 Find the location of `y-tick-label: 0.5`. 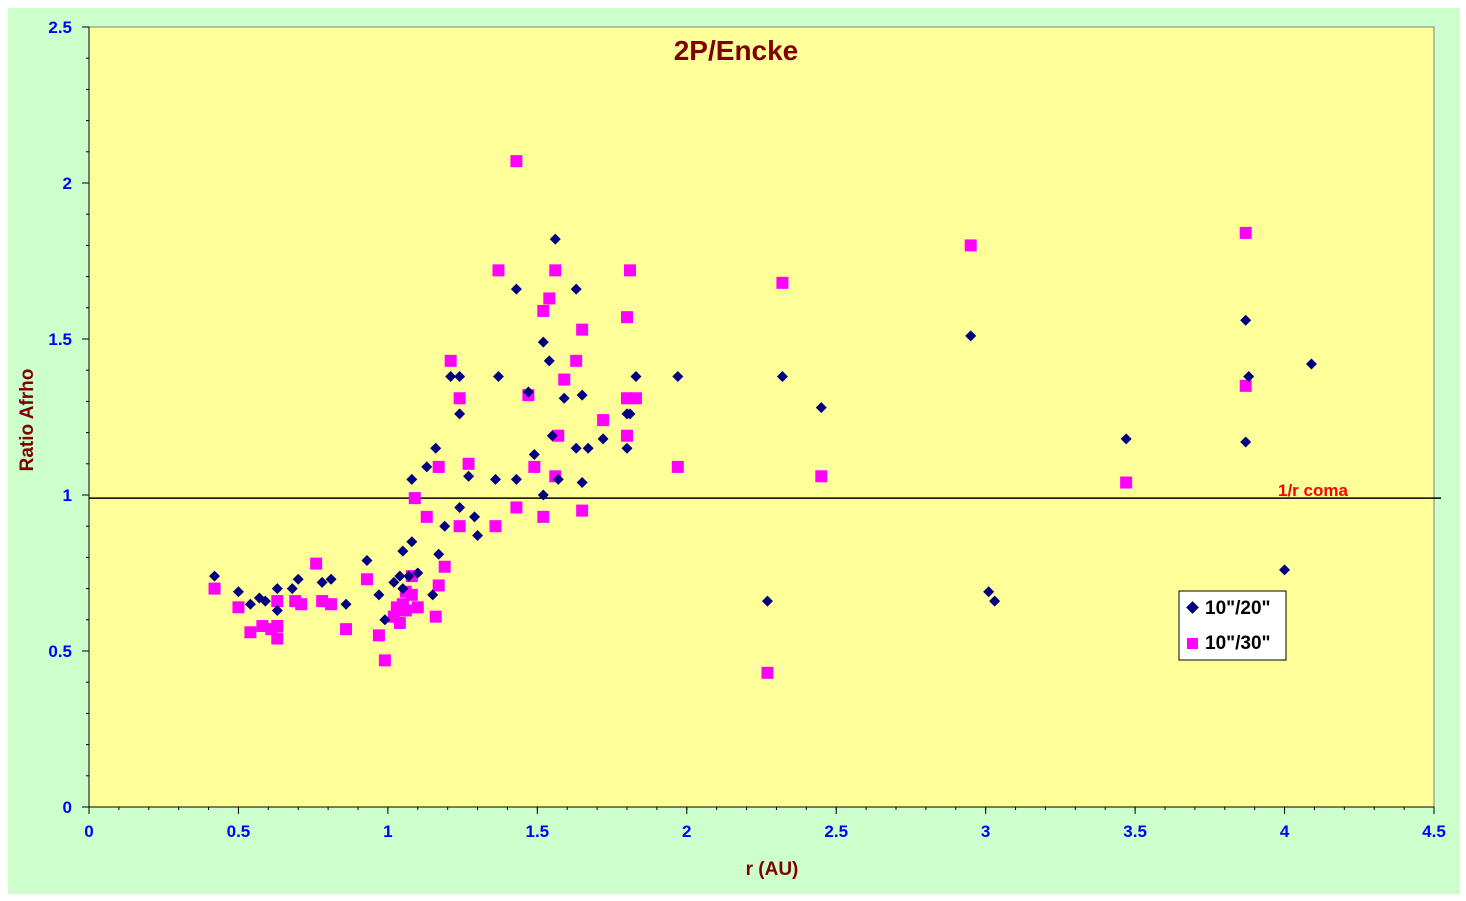

y-tick-label: 0.5 is located at coordinates (60, 651).